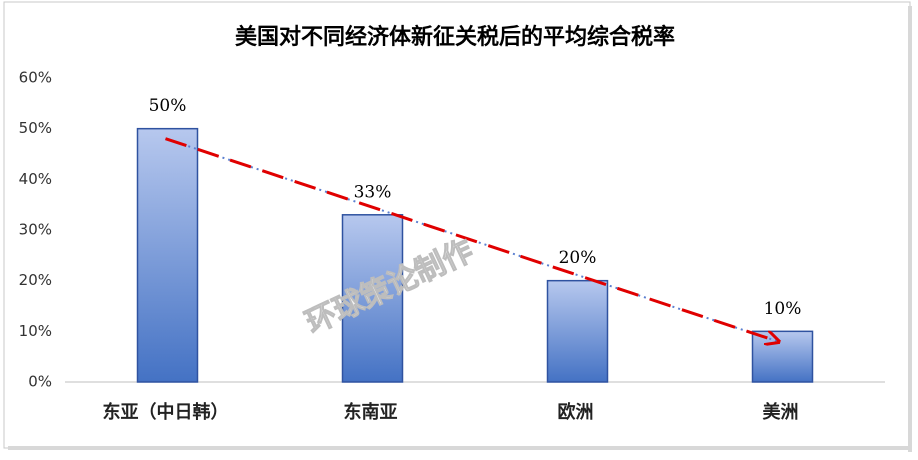 The width and height of the screenshot is (918, 460). I want to click on x-tick-label: 美洲, so click(781, 412).